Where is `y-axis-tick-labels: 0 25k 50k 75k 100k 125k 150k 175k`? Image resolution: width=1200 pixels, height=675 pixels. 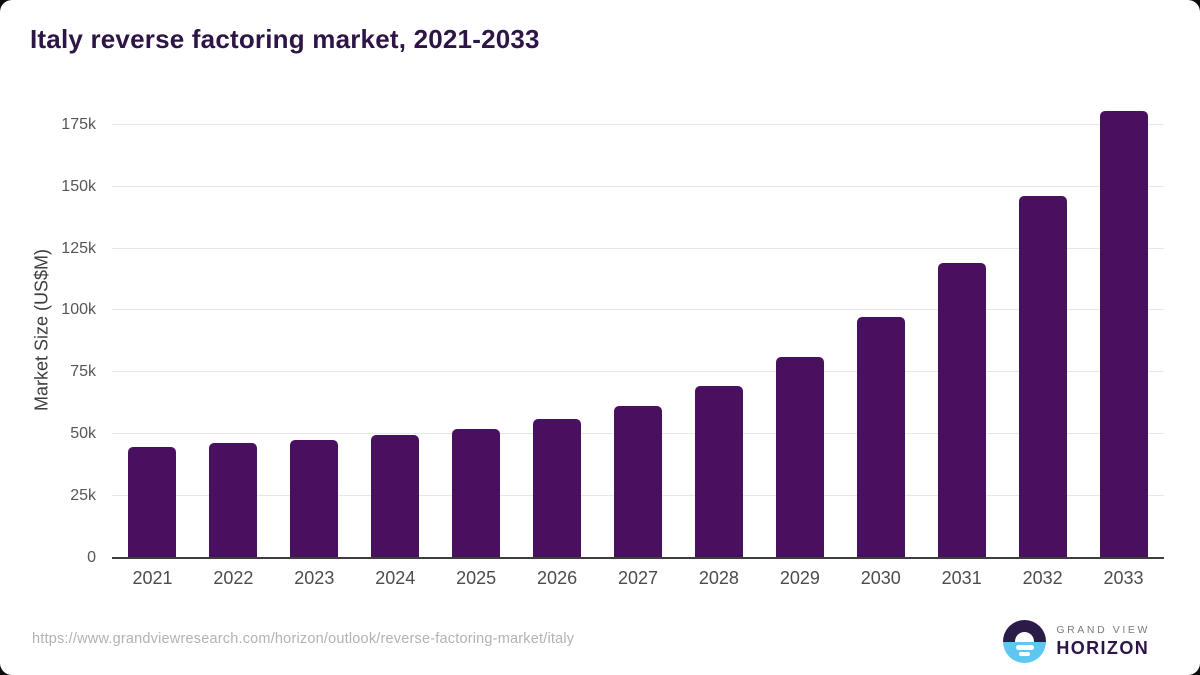 y-axis-tick-labels: 0 25k 50k 75k 100k 125k 150k 175k is located at coordinates (52, 333).